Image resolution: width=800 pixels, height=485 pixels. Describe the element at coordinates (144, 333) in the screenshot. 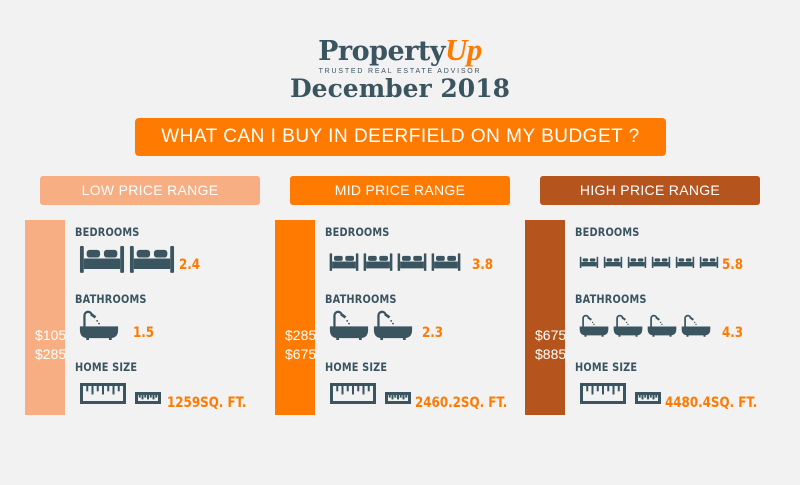

I see `bathrooms-value-low: 1.5` at that location.